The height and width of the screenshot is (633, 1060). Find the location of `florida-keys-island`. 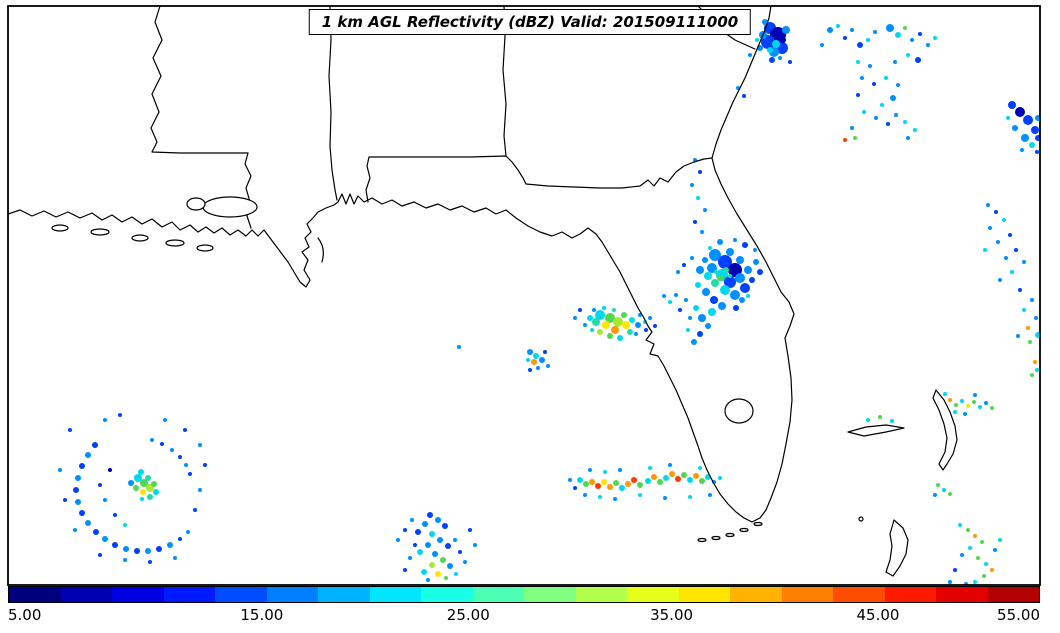

florida-keys-island is located at coordinates (758, 524).